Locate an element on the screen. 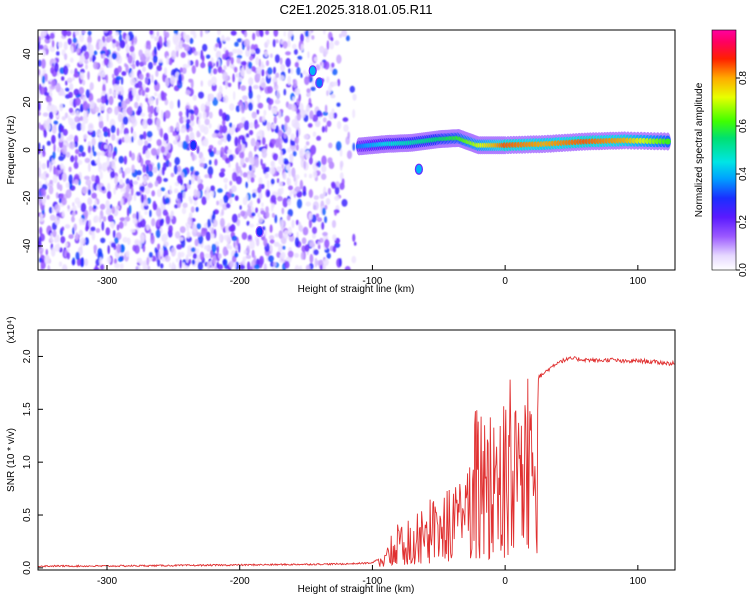  y-tick-label: 0 is located at coordinates (27, 150).